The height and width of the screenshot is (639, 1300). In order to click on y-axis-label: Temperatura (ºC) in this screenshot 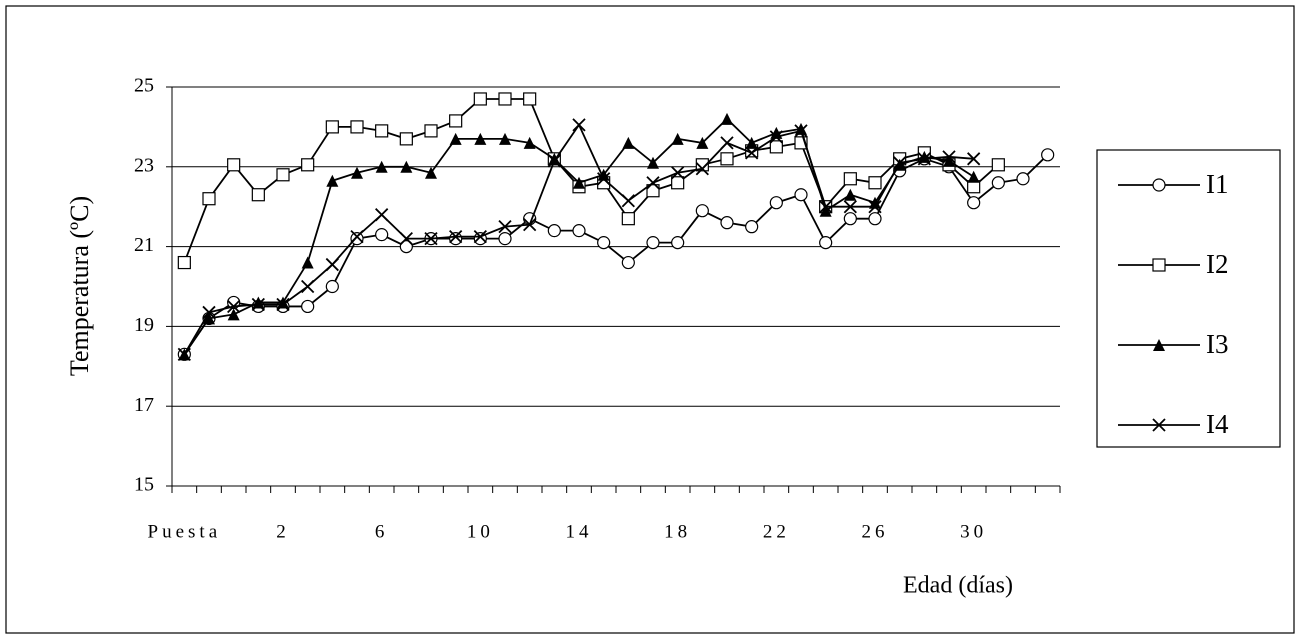, I will do `click(79, 286)`.